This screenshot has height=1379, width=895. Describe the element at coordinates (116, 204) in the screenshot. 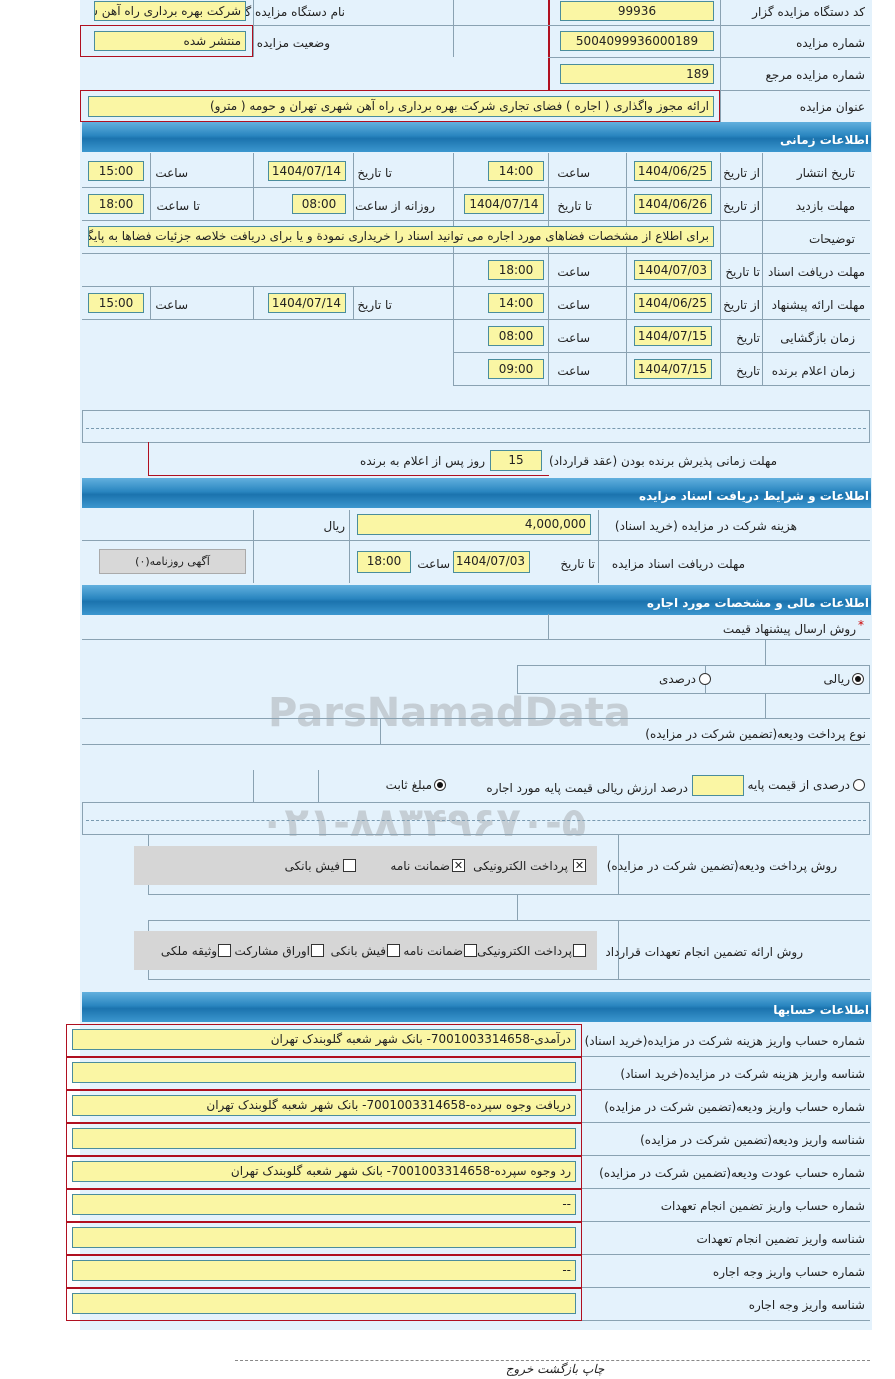

I see `visit-daily-to-field: 18:00` at that location.